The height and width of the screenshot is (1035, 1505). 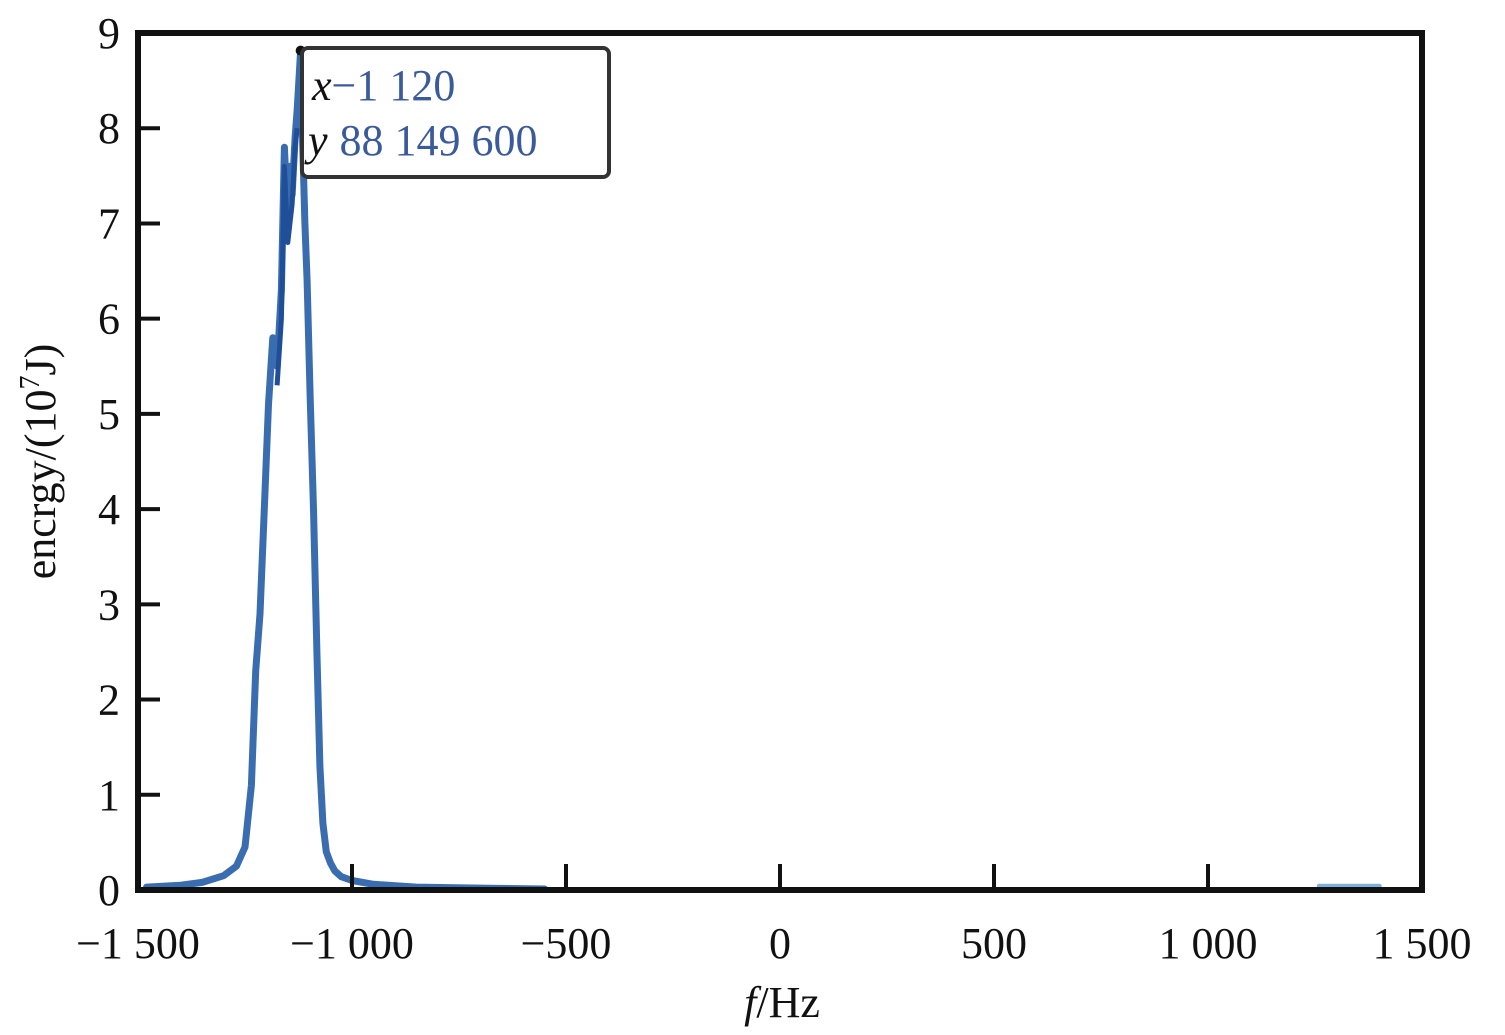 I want to click on y-axis-title-exponent: 7, so click(x=30, y=382).